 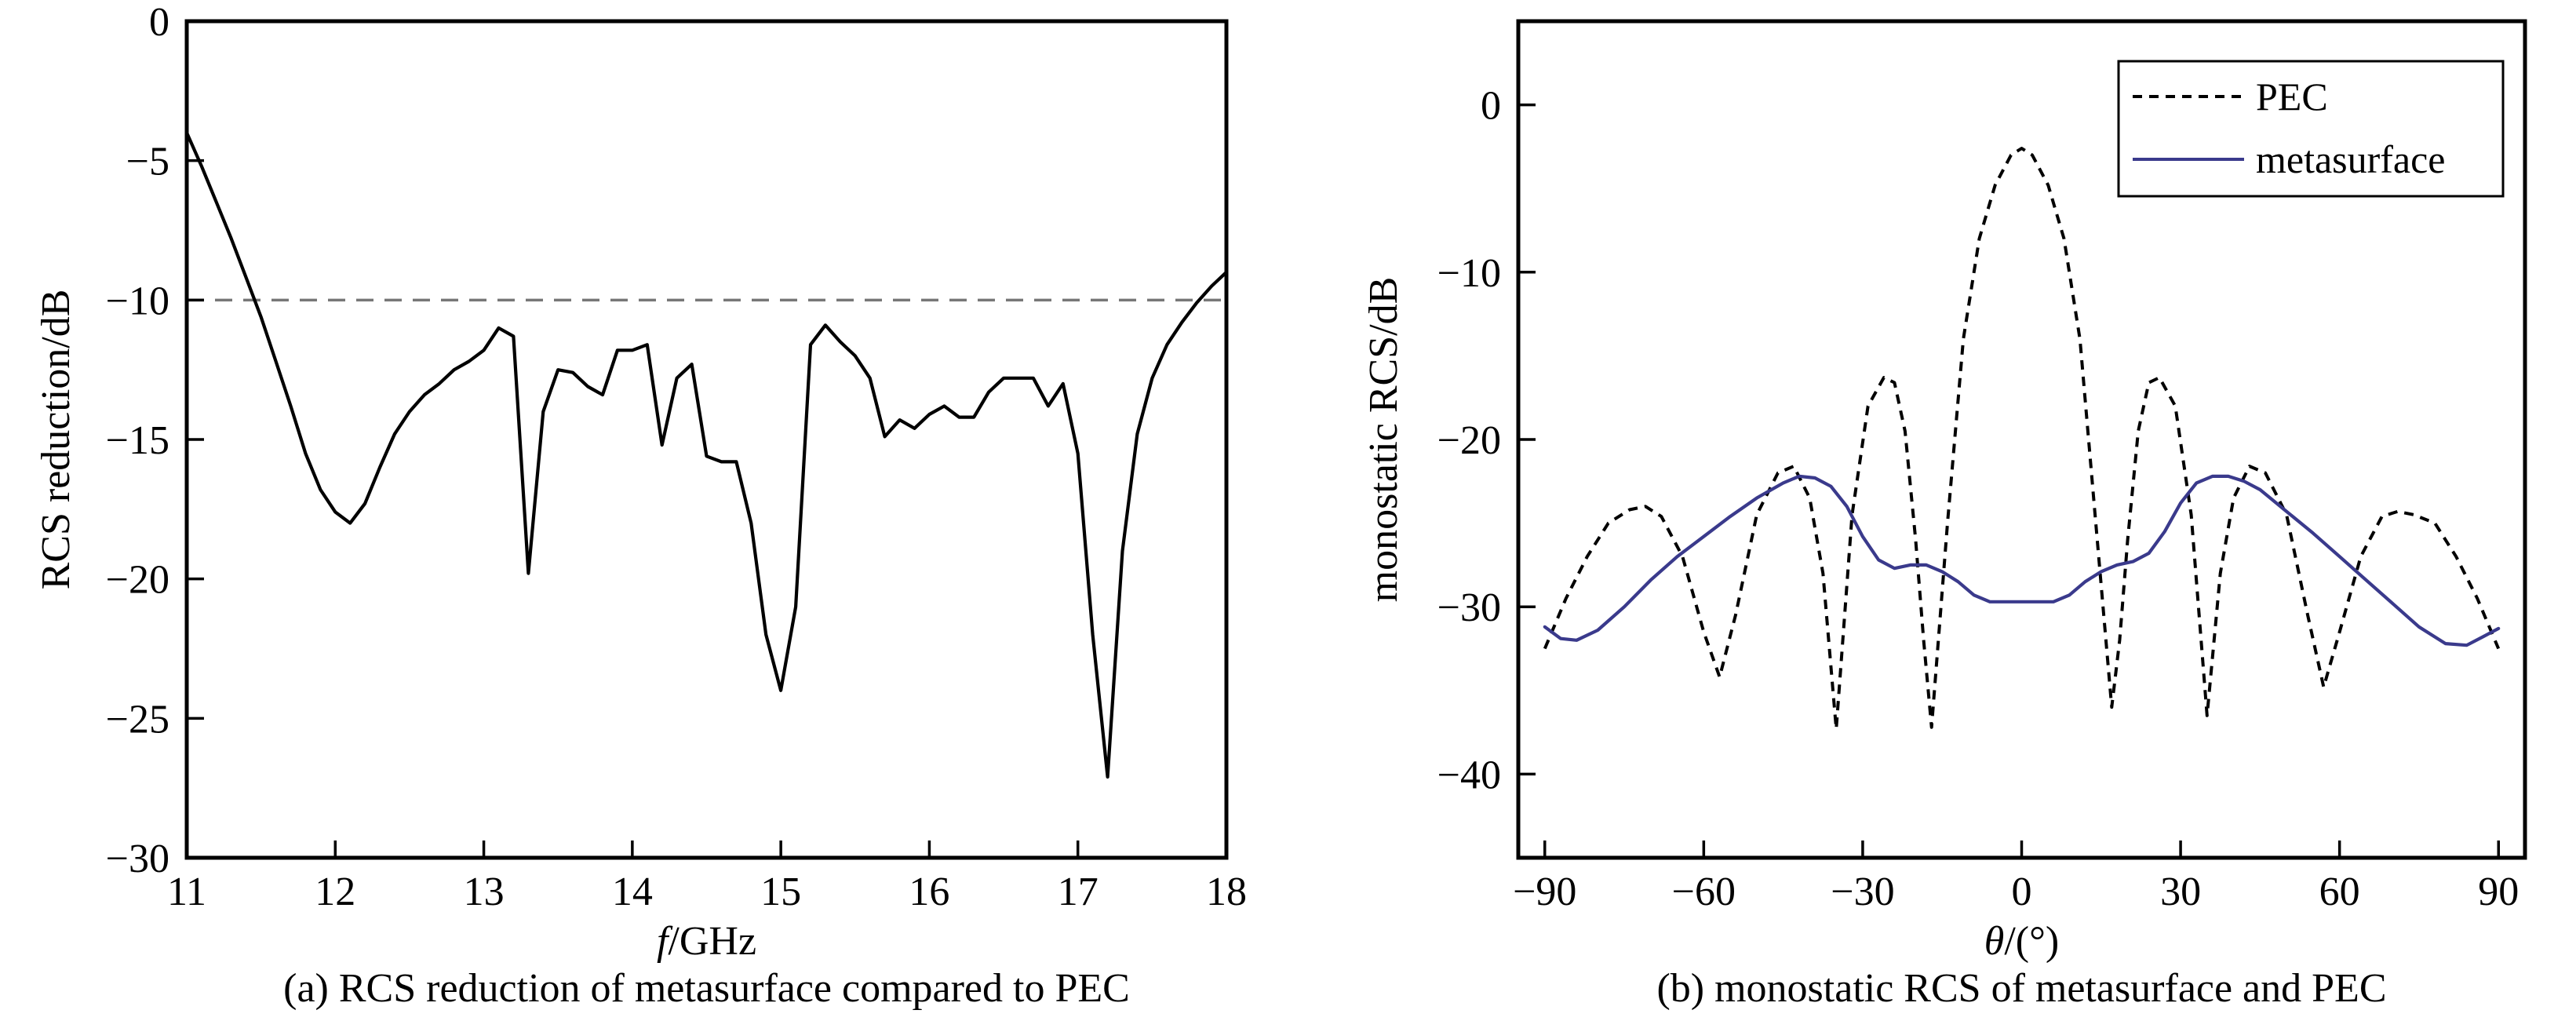 I want to click on b-x-tick-label: −60, so click(x=1704, y=892).